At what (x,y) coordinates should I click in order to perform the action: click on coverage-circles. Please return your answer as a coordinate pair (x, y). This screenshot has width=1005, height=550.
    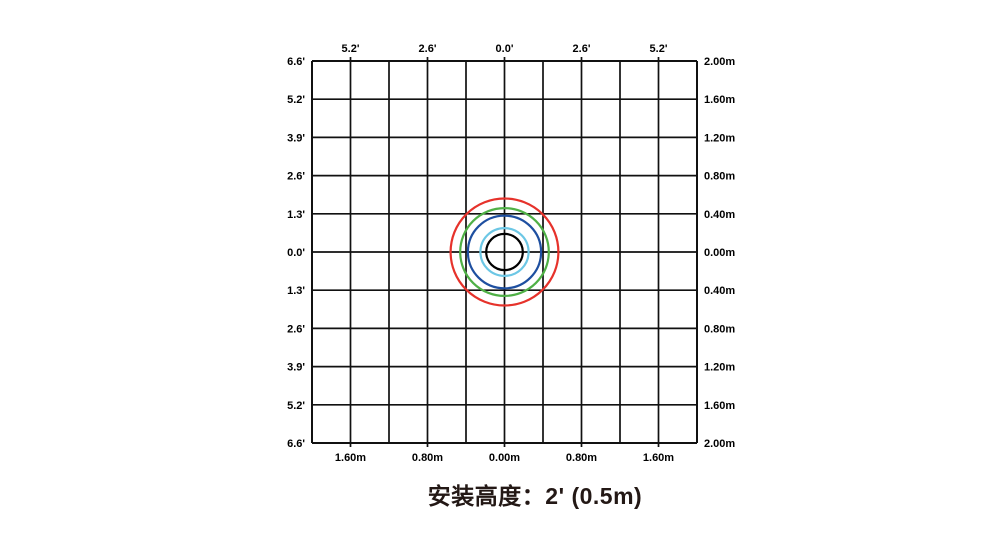
    Looking at the image, I should click on (504, 252).